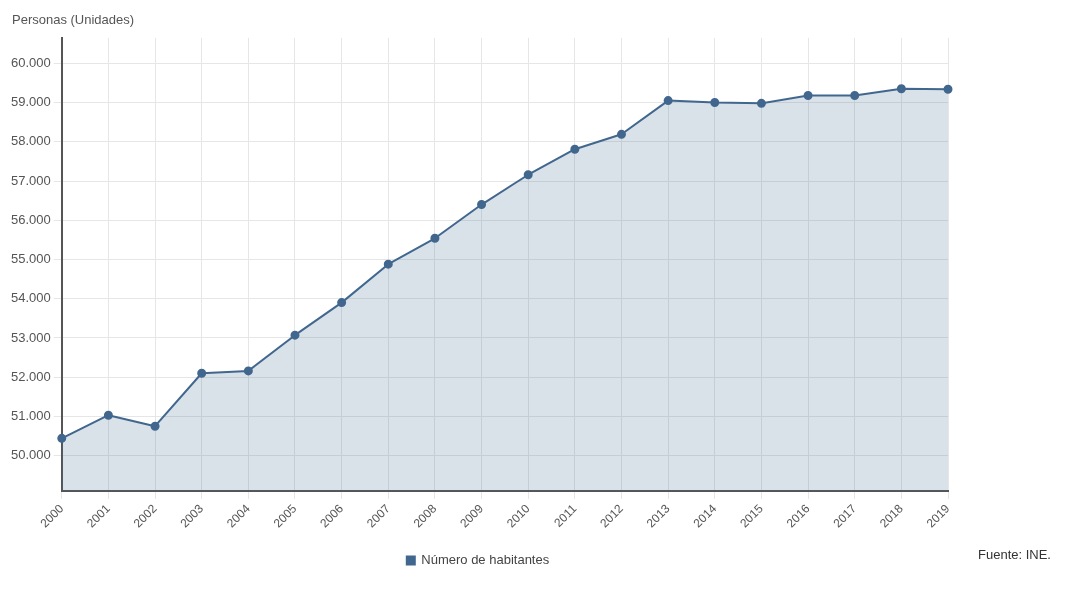  What do you see at coordinates (31, 298) in the screenshot?
I see `y-tick-label: 54.000` at bounding box center [31, 298].